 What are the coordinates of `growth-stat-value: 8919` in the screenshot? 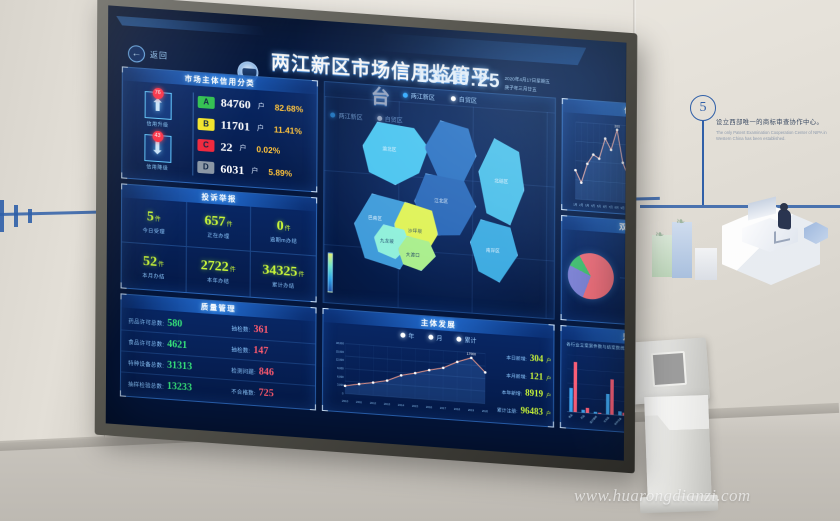 It's located at (534, 393).